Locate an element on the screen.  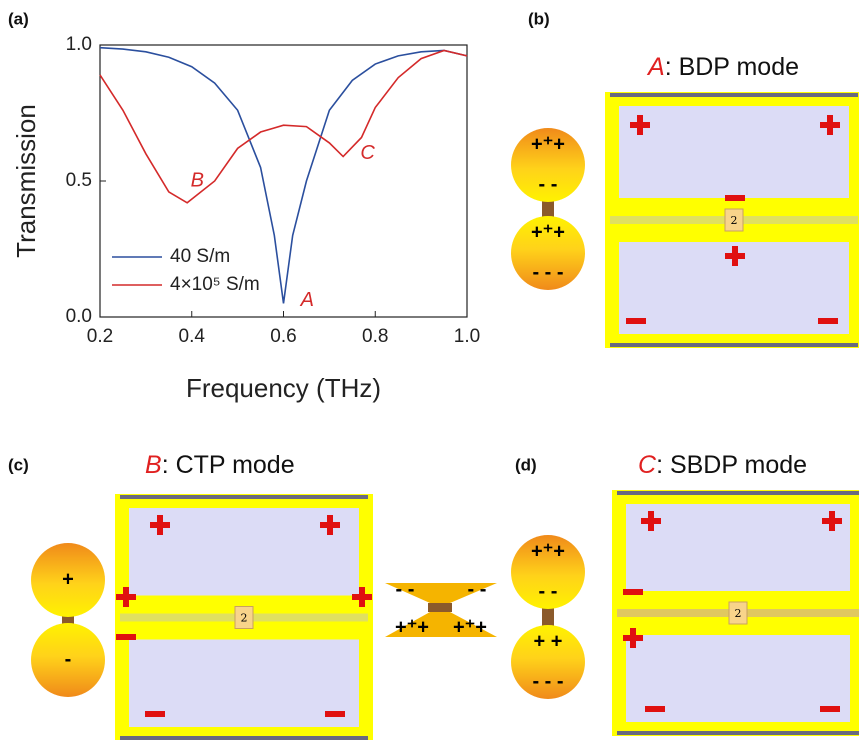
y-tick-label: 0.5 is located at coordinates (79, 180).